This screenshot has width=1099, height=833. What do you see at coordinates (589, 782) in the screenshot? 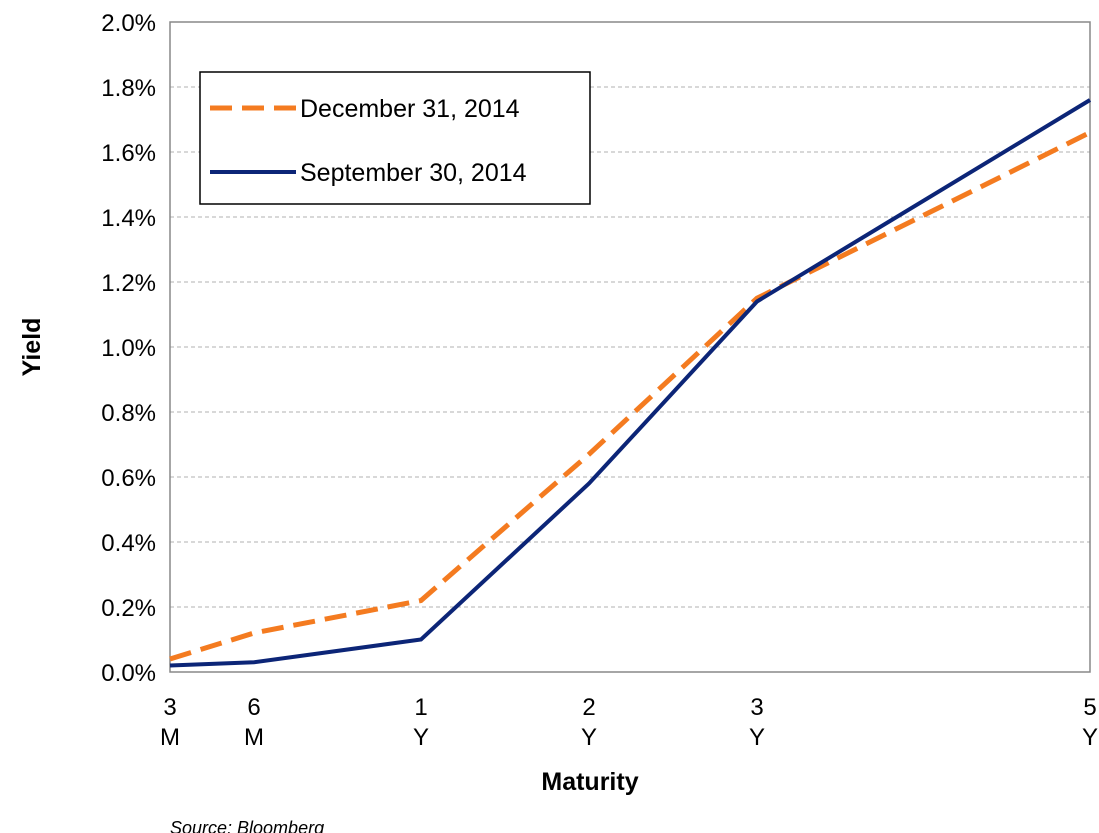
I see `x-axis-label: Maturity` at bounding box center [589, 782].